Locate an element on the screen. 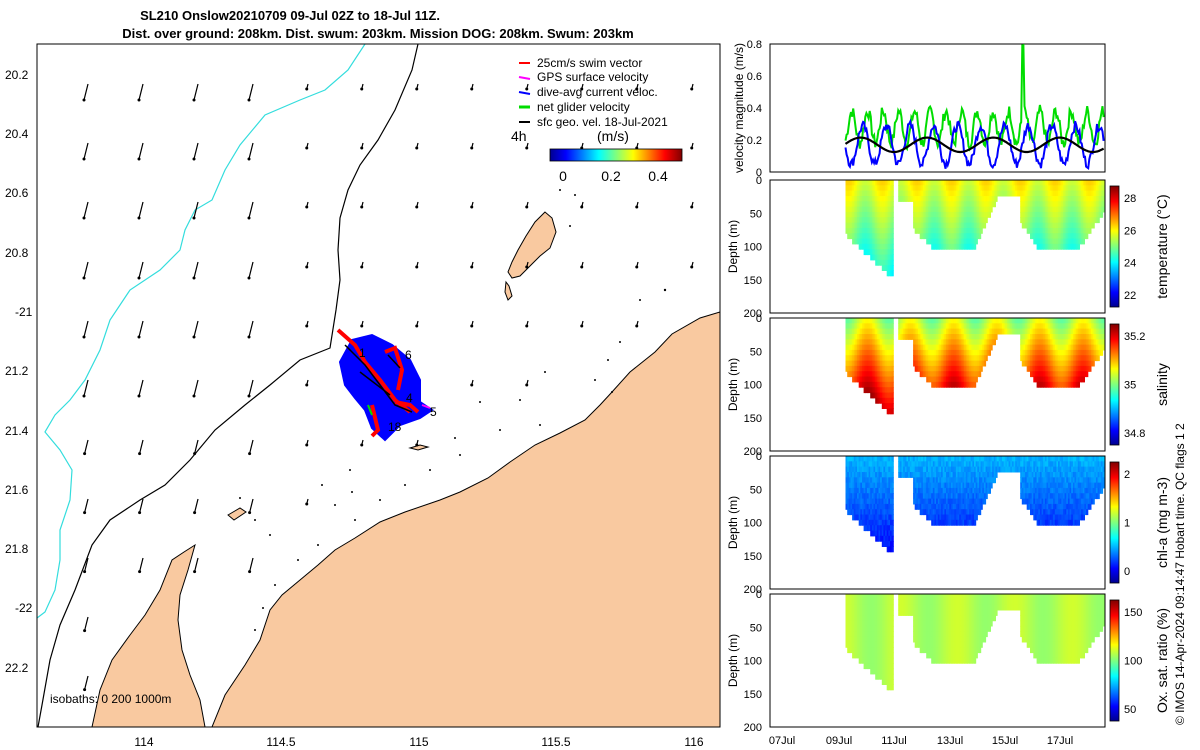  depth-tick: 50 is located at coordinates (756, 214).